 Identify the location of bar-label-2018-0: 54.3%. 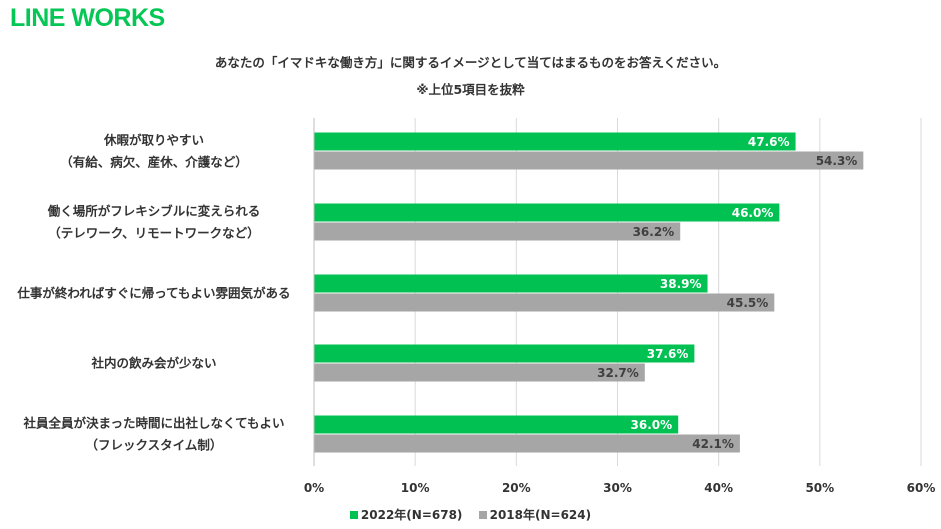
(837, 161).